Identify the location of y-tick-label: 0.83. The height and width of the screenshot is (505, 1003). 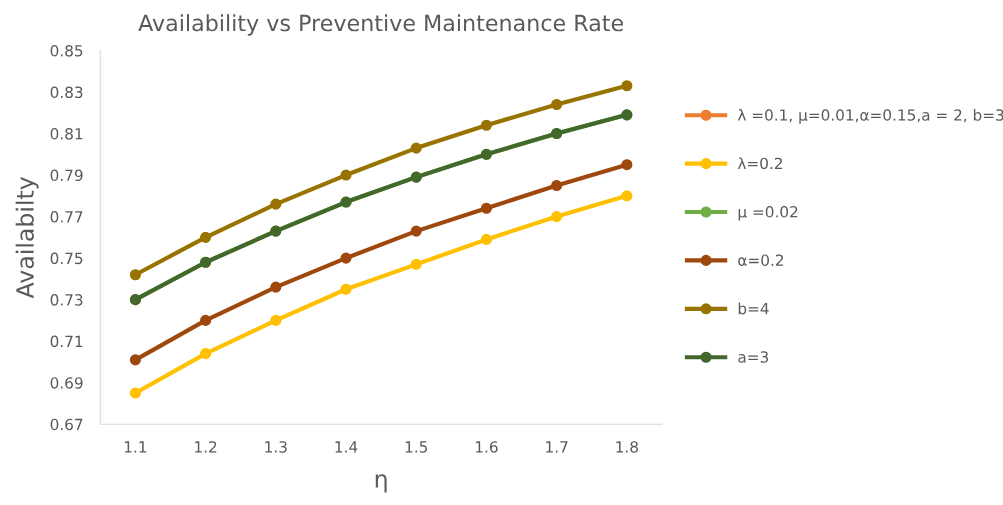
(66, 92).